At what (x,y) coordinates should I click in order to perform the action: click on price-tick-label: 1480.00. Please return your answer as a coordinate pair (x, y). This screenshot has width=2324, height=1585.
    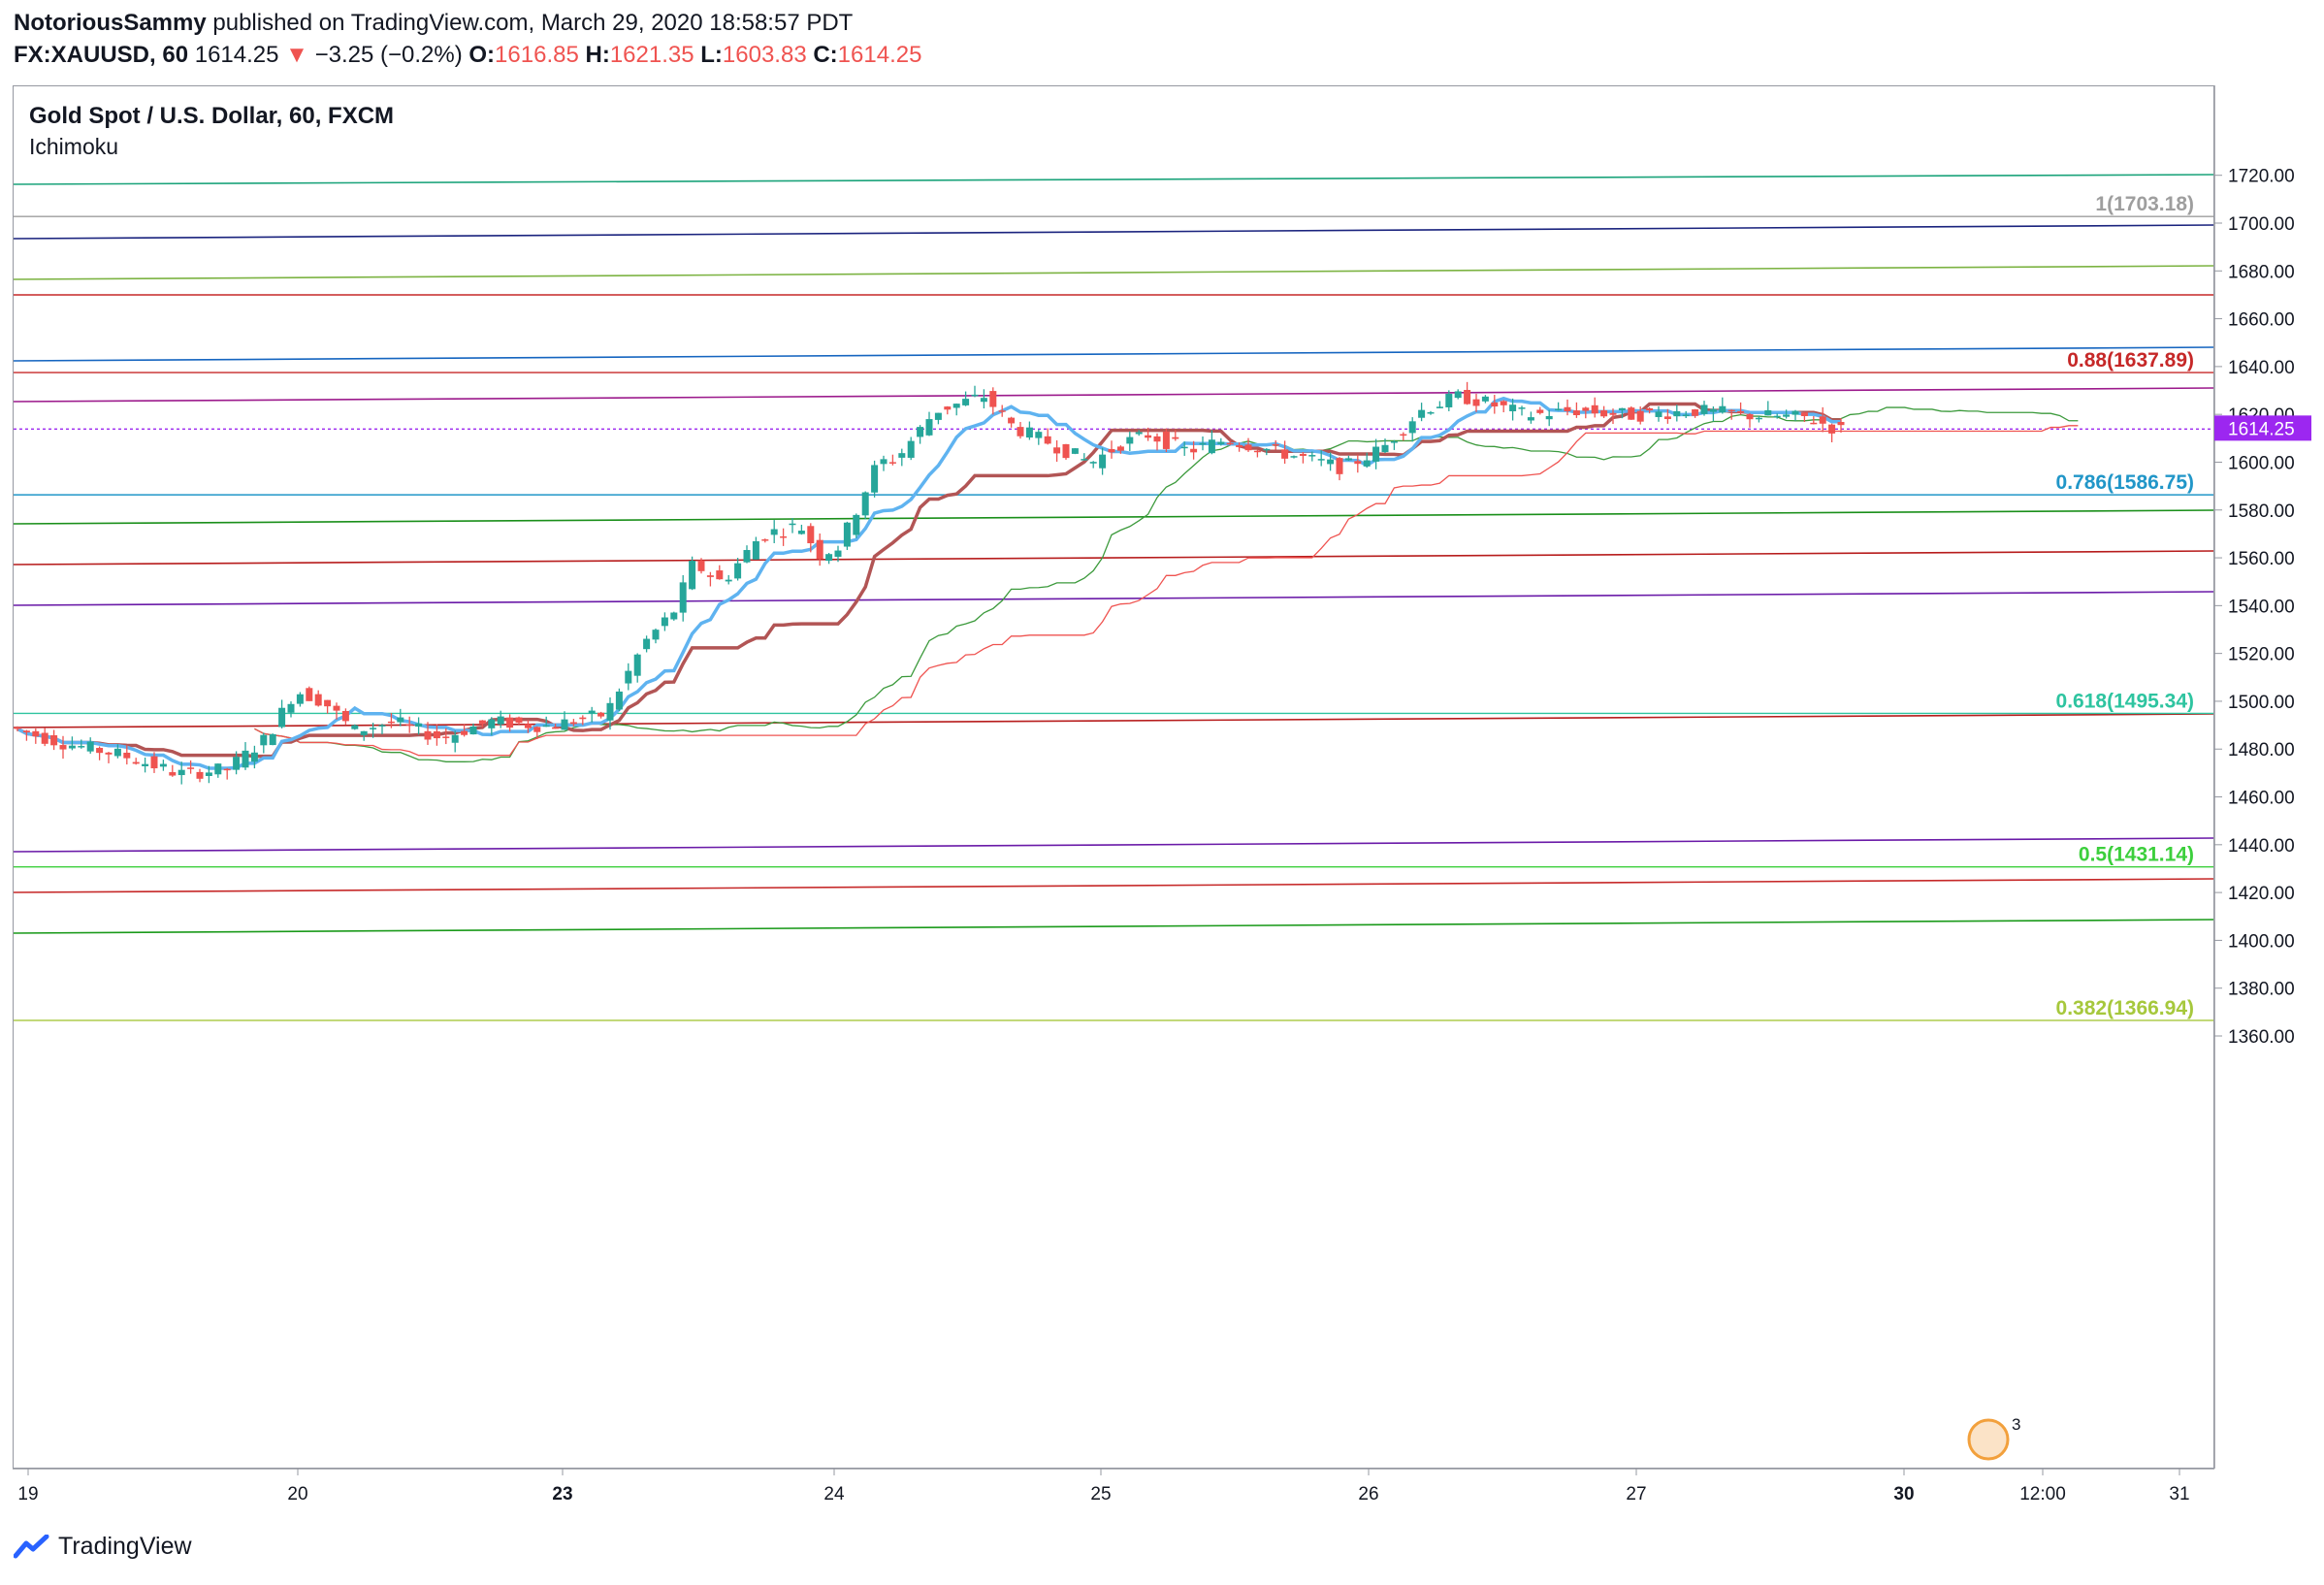
    Looking at the image, I should click on (2261, 750).